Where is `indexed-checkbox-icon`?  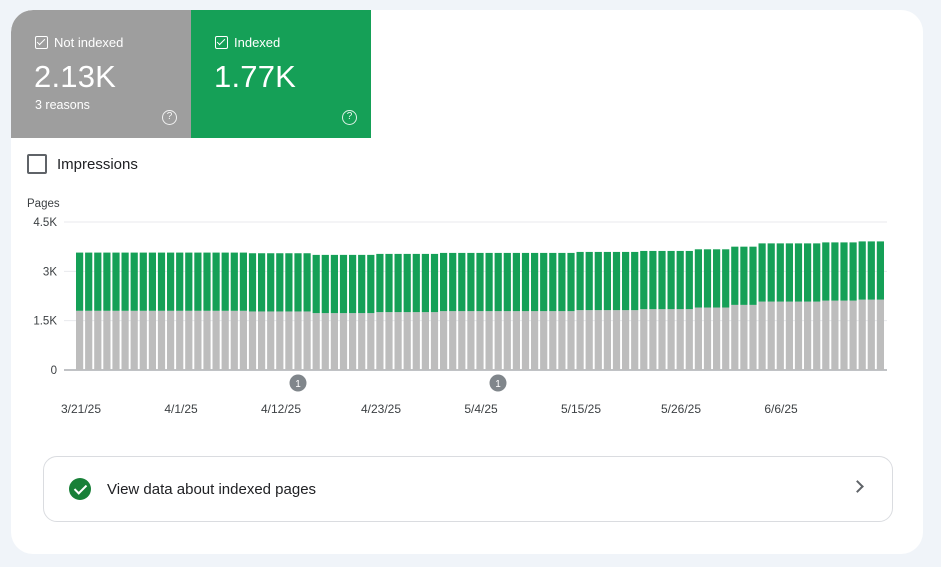
indexed-checkbox-icon is located at coordinates (221, 42).